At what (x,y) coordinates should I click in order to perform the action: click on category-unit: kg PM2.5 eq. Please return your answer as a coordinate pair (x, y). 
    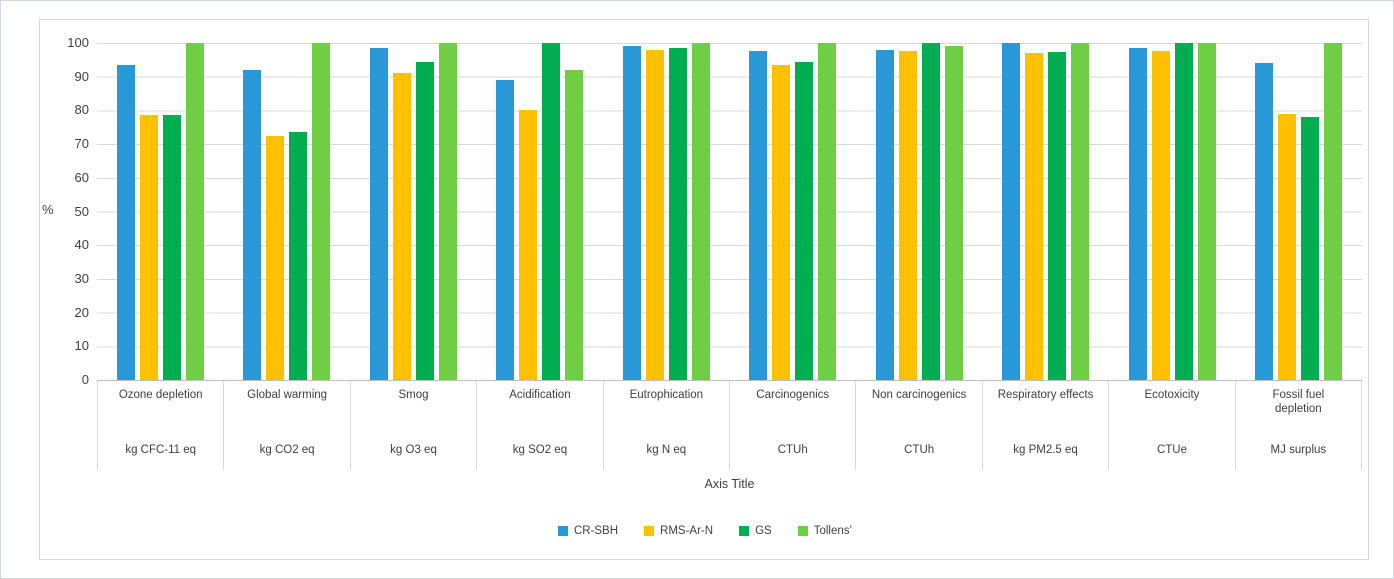
    Looking at the image, I should click on (1045, 450).